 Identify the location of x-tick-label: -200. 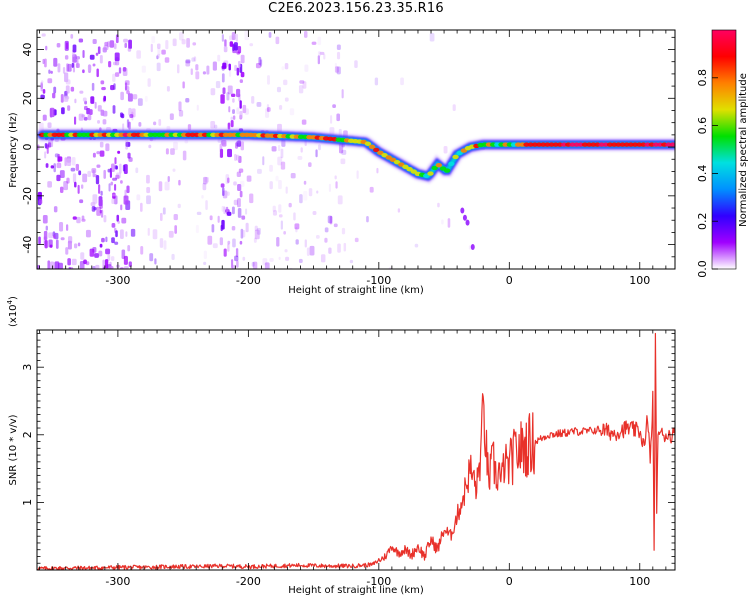
(248, 581).